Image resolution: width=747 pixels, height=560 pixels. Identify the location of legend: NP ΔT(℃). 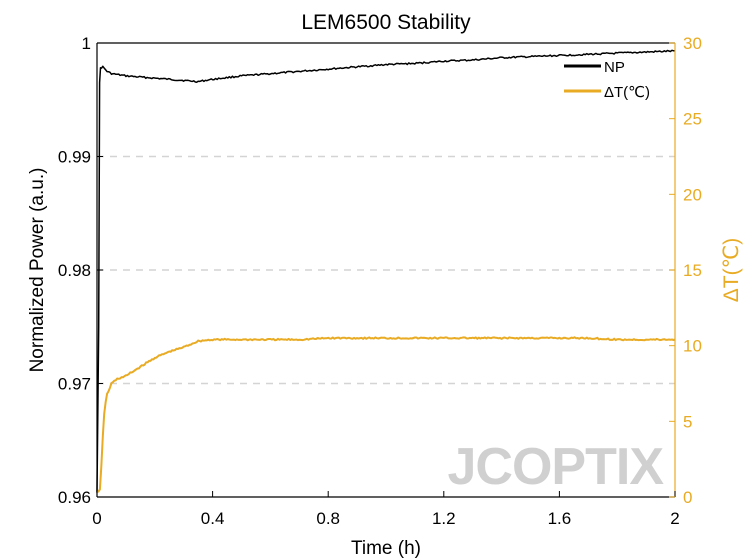
(607, 80).